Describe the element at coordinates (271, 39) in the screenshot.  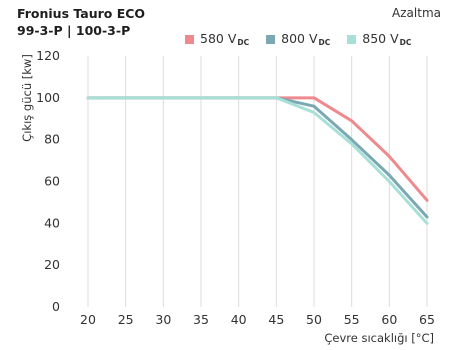
I see `legend-swatch-800v` at that location.